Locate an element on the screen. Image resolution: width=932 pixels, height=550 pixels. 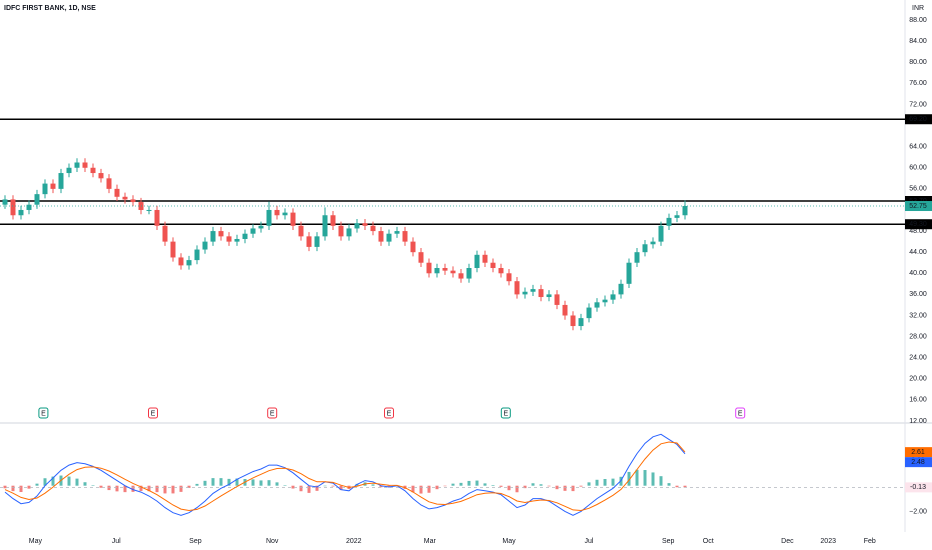
x-tick-label: Mar is located at coordinates (430, 541).